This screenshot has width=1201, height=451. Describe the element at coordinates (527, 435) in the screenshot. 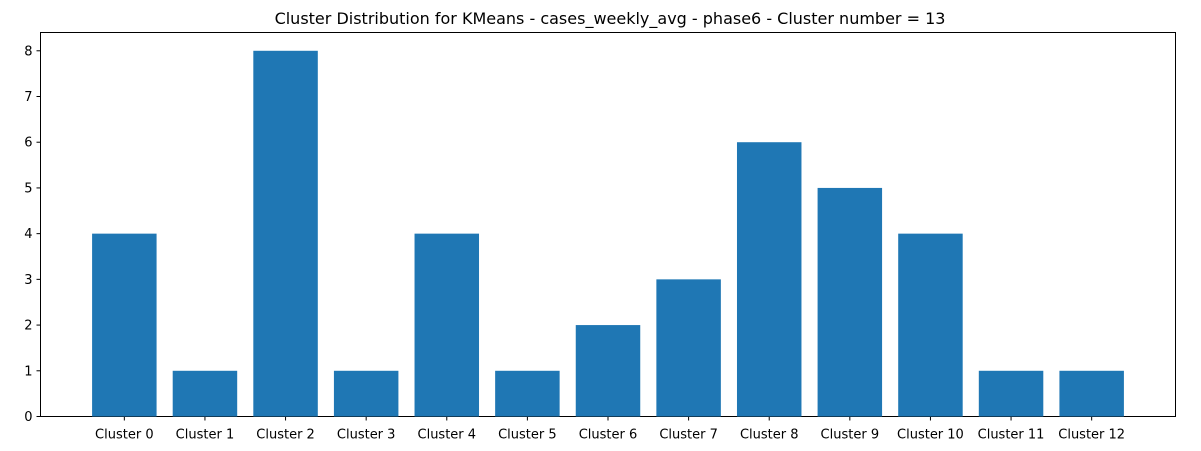

I see `x-tick-label: Cluster 5` at that location.